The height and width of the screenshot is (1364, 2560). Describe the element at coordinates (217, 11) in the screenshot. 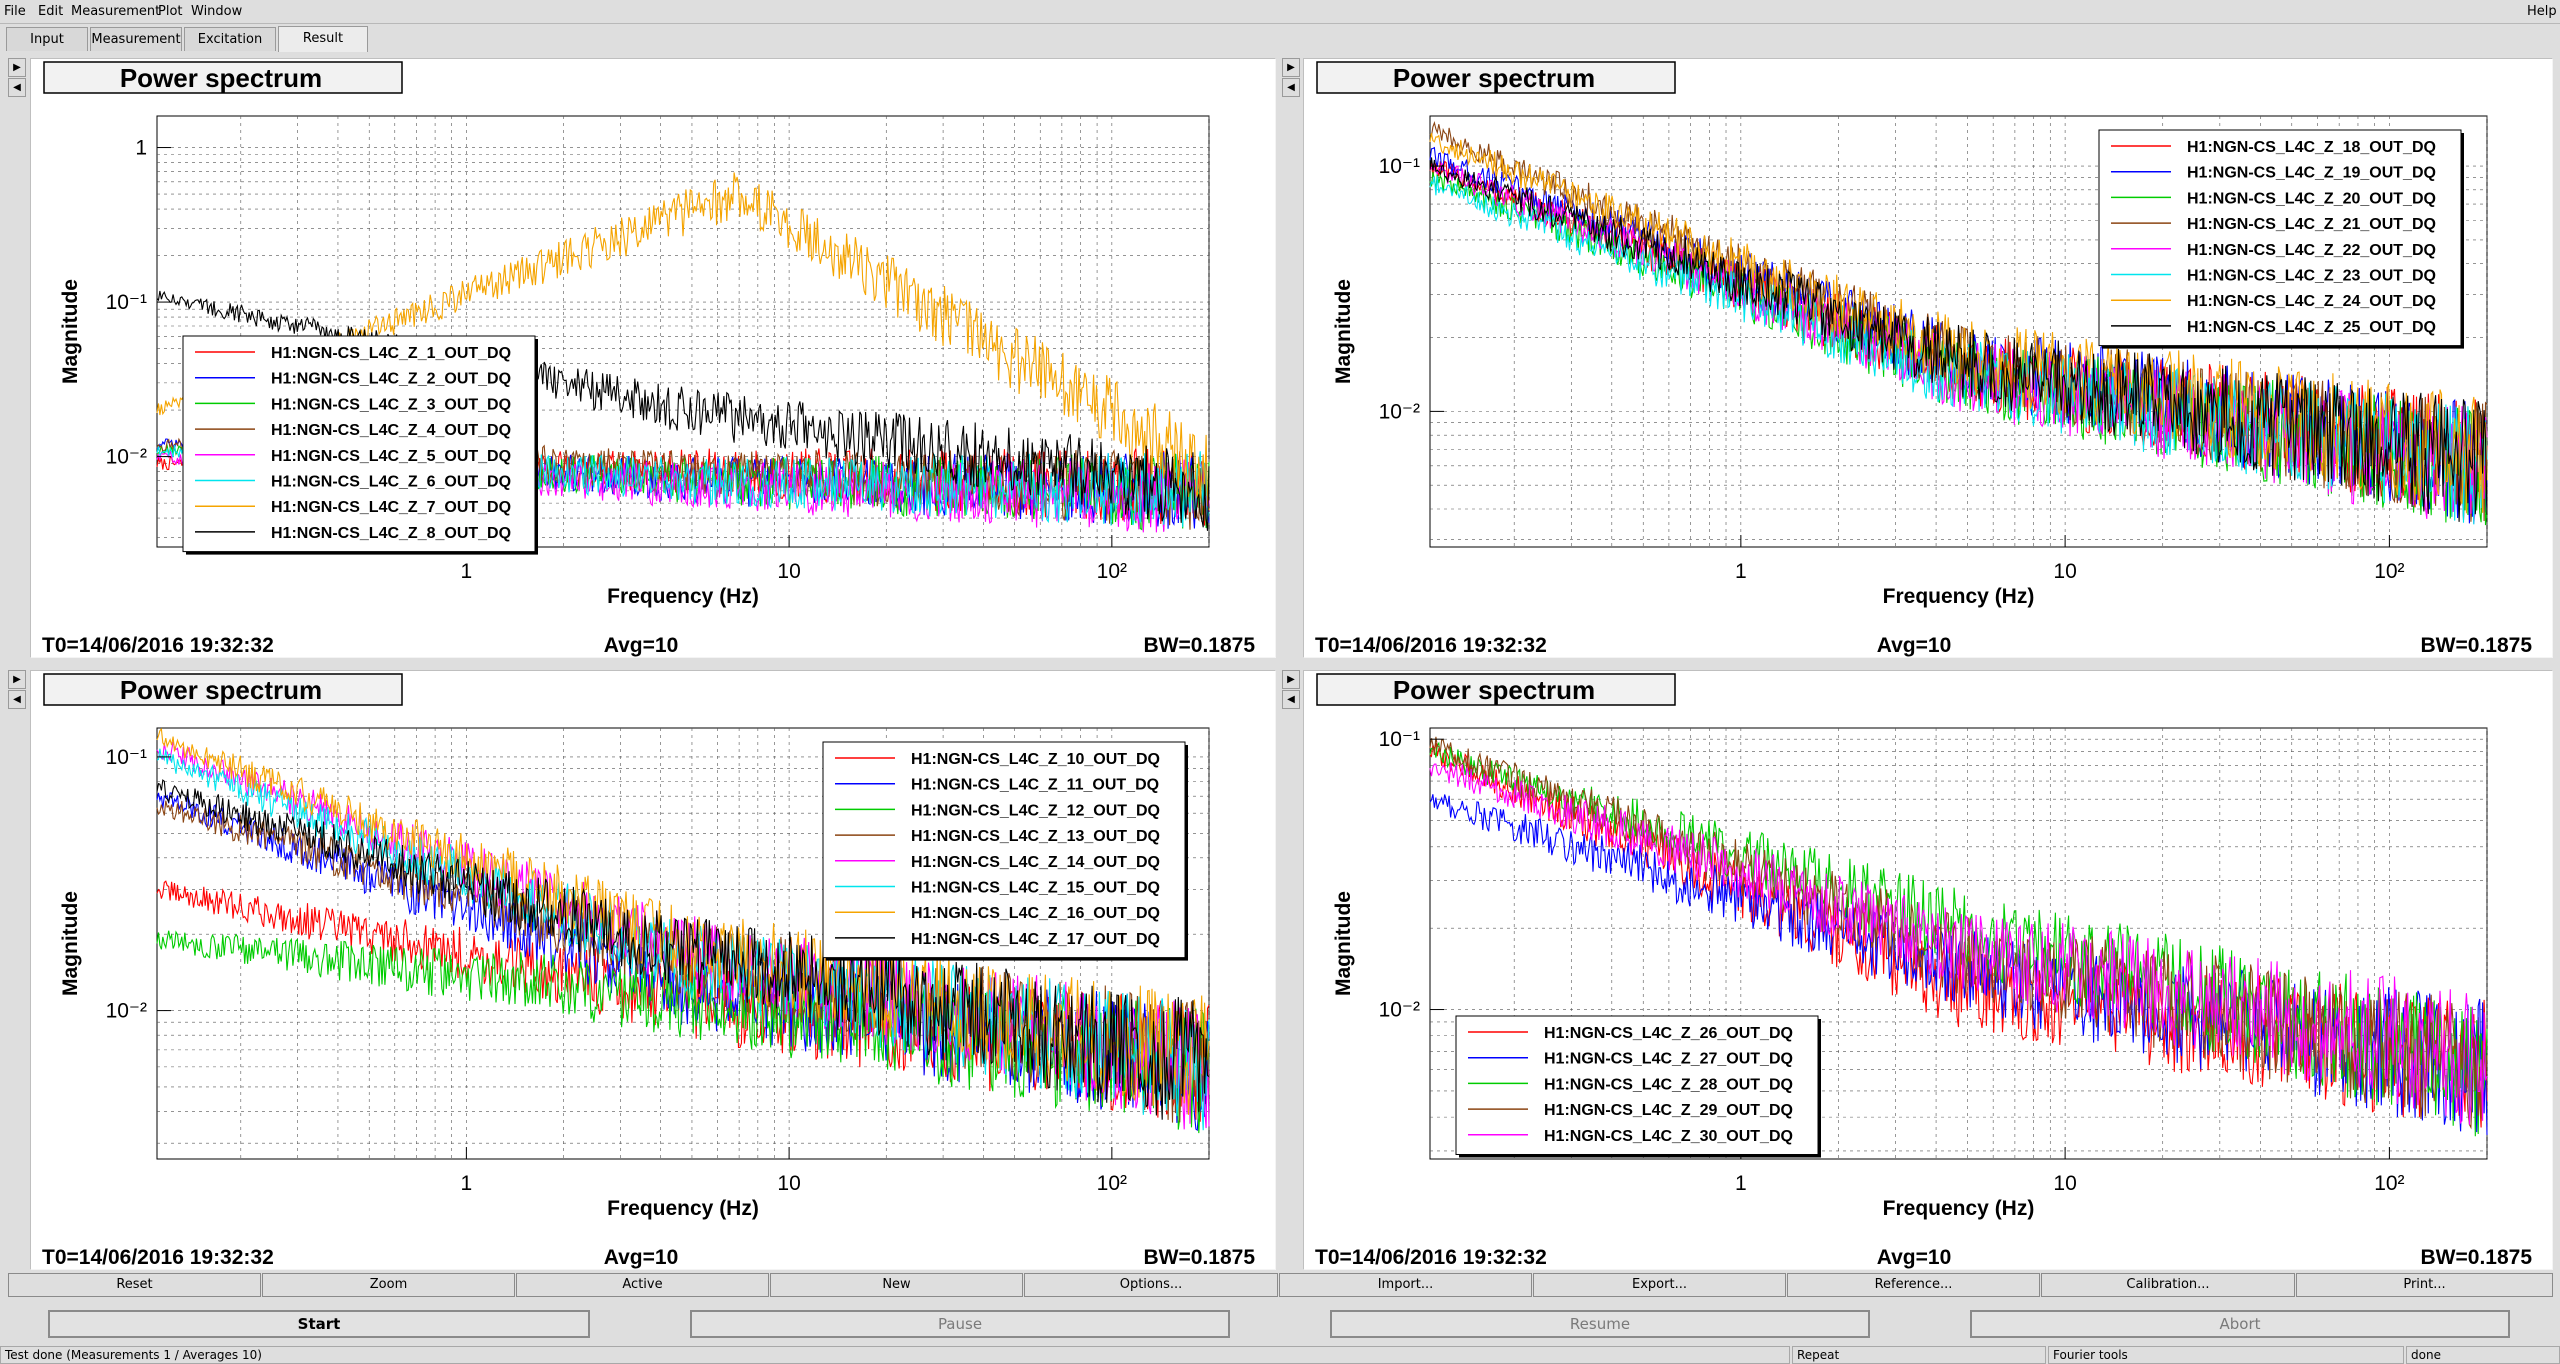

I see `menu-window: Window` at that location.